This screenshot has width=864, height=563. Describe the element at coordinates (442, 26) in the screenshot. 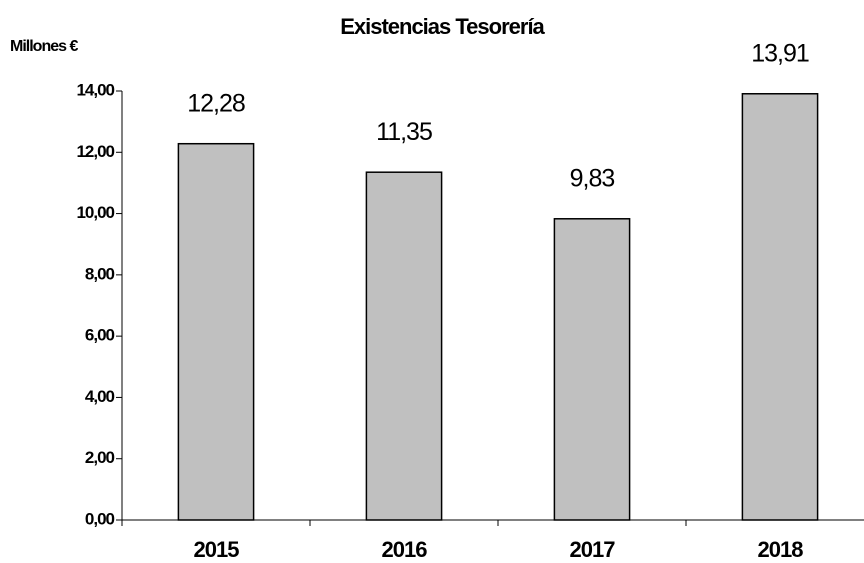

I see `chart-title: Existencias Tesorería` at that location.